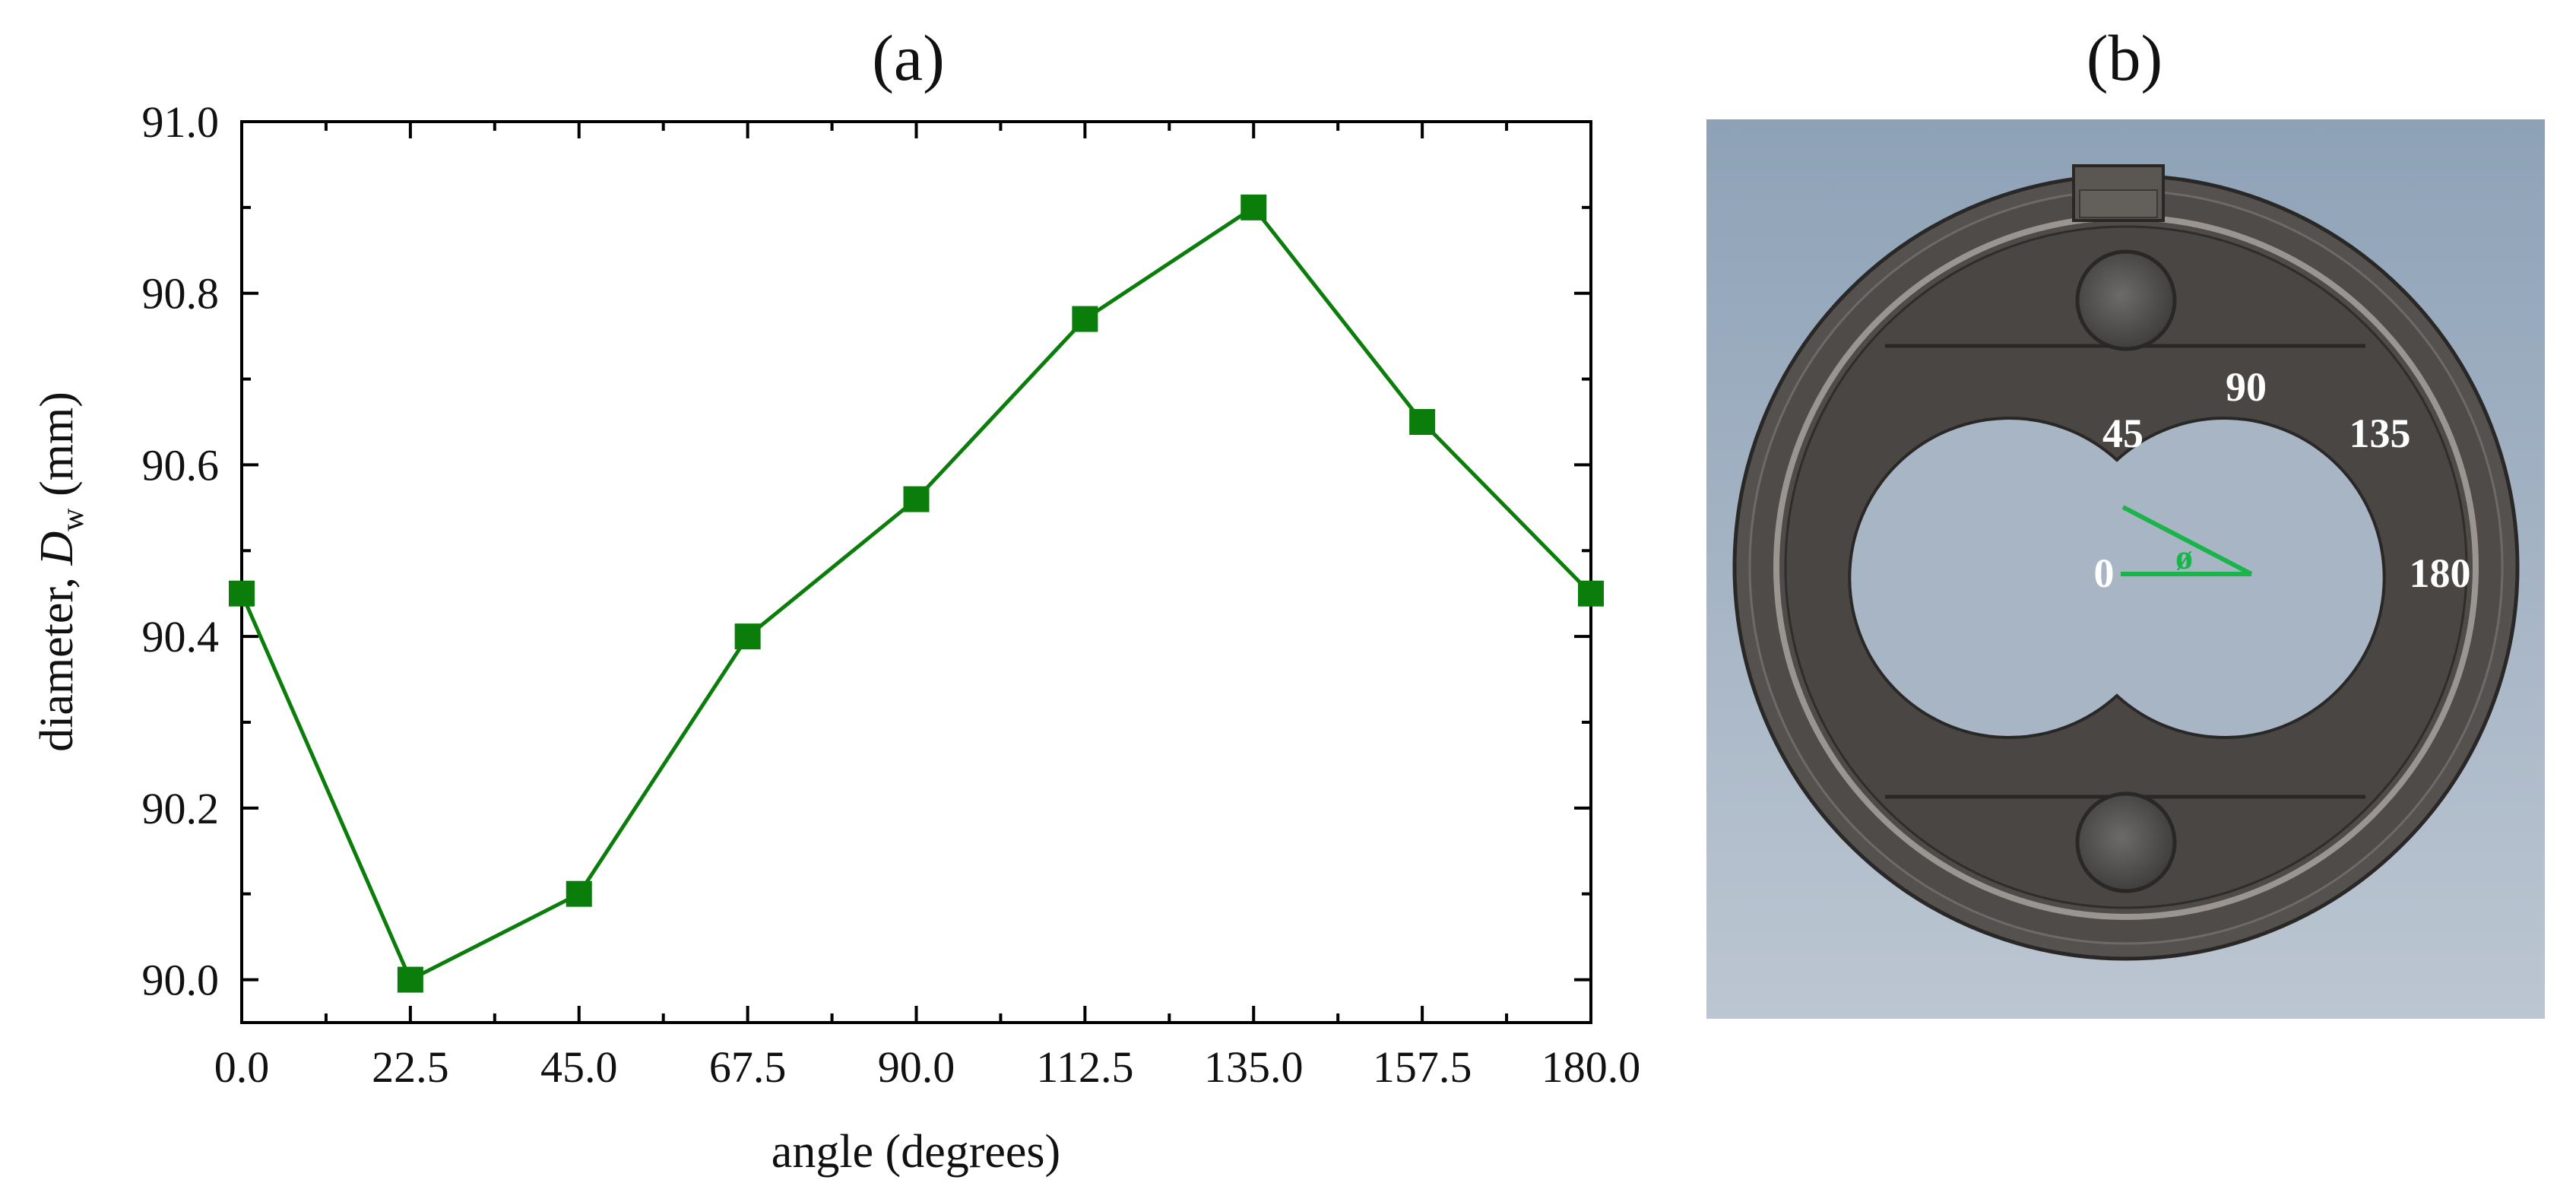 This screenshot has height=1202, width=2576. I want to click on x-tick-label: 135.0, so click(1254, 1067).